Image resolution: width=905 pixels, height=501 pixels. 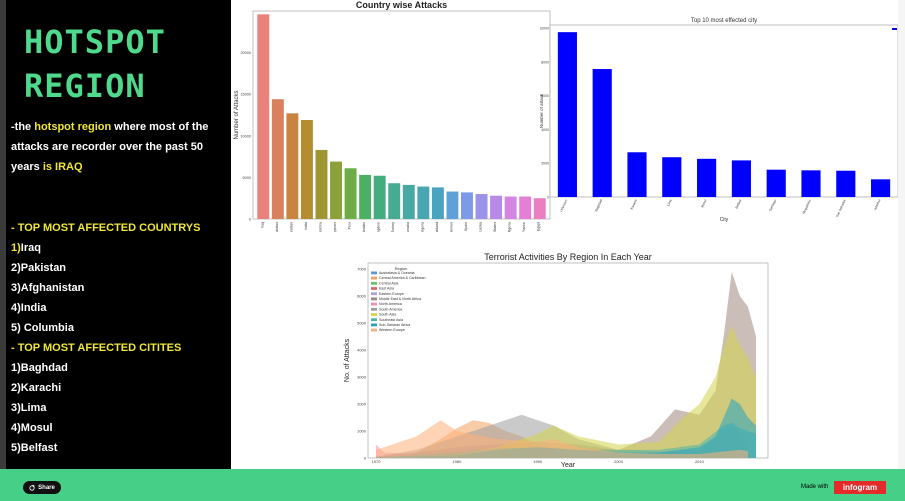 I want to click on legend-entry: South America, so click(x=390, y=309).